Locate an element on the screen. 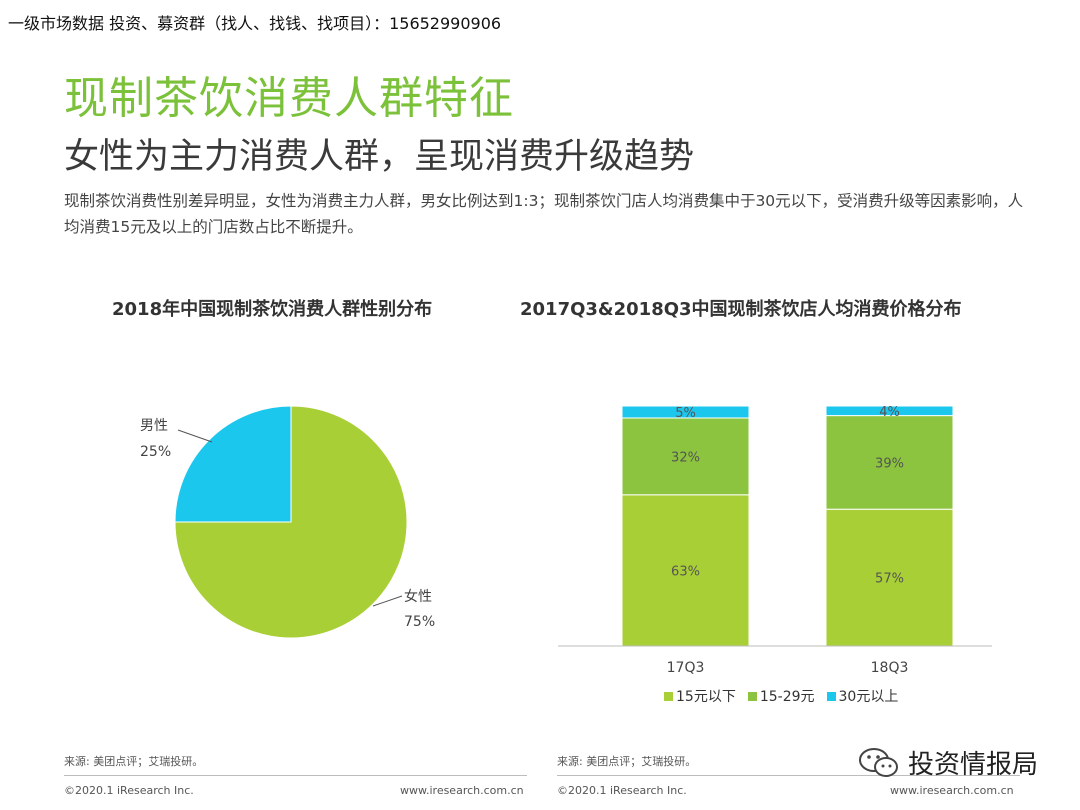  url-left: www.iresearch.com.cn is located at coordinates (462, 790).